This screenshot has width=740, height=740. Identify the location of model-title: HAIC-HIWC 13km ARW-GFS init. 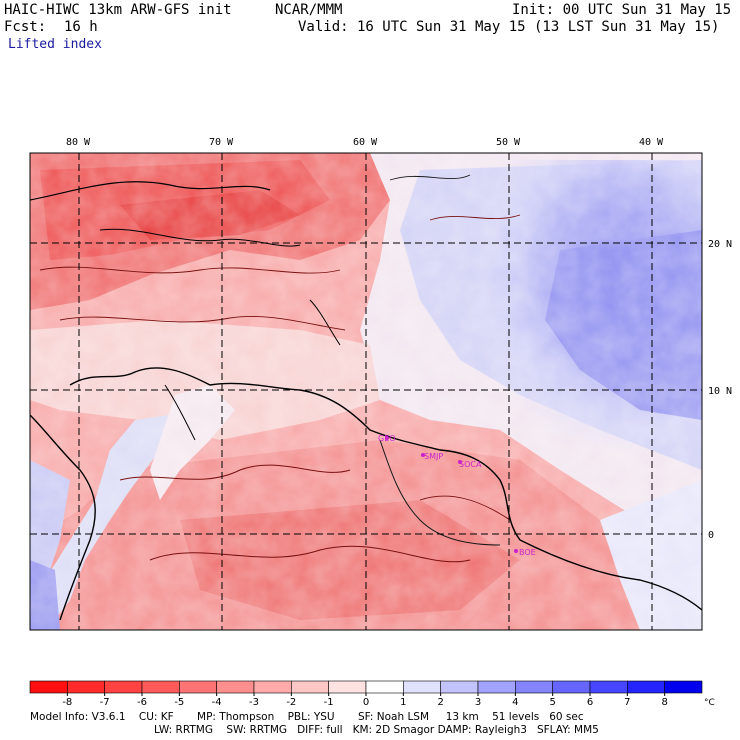
(118, 10).